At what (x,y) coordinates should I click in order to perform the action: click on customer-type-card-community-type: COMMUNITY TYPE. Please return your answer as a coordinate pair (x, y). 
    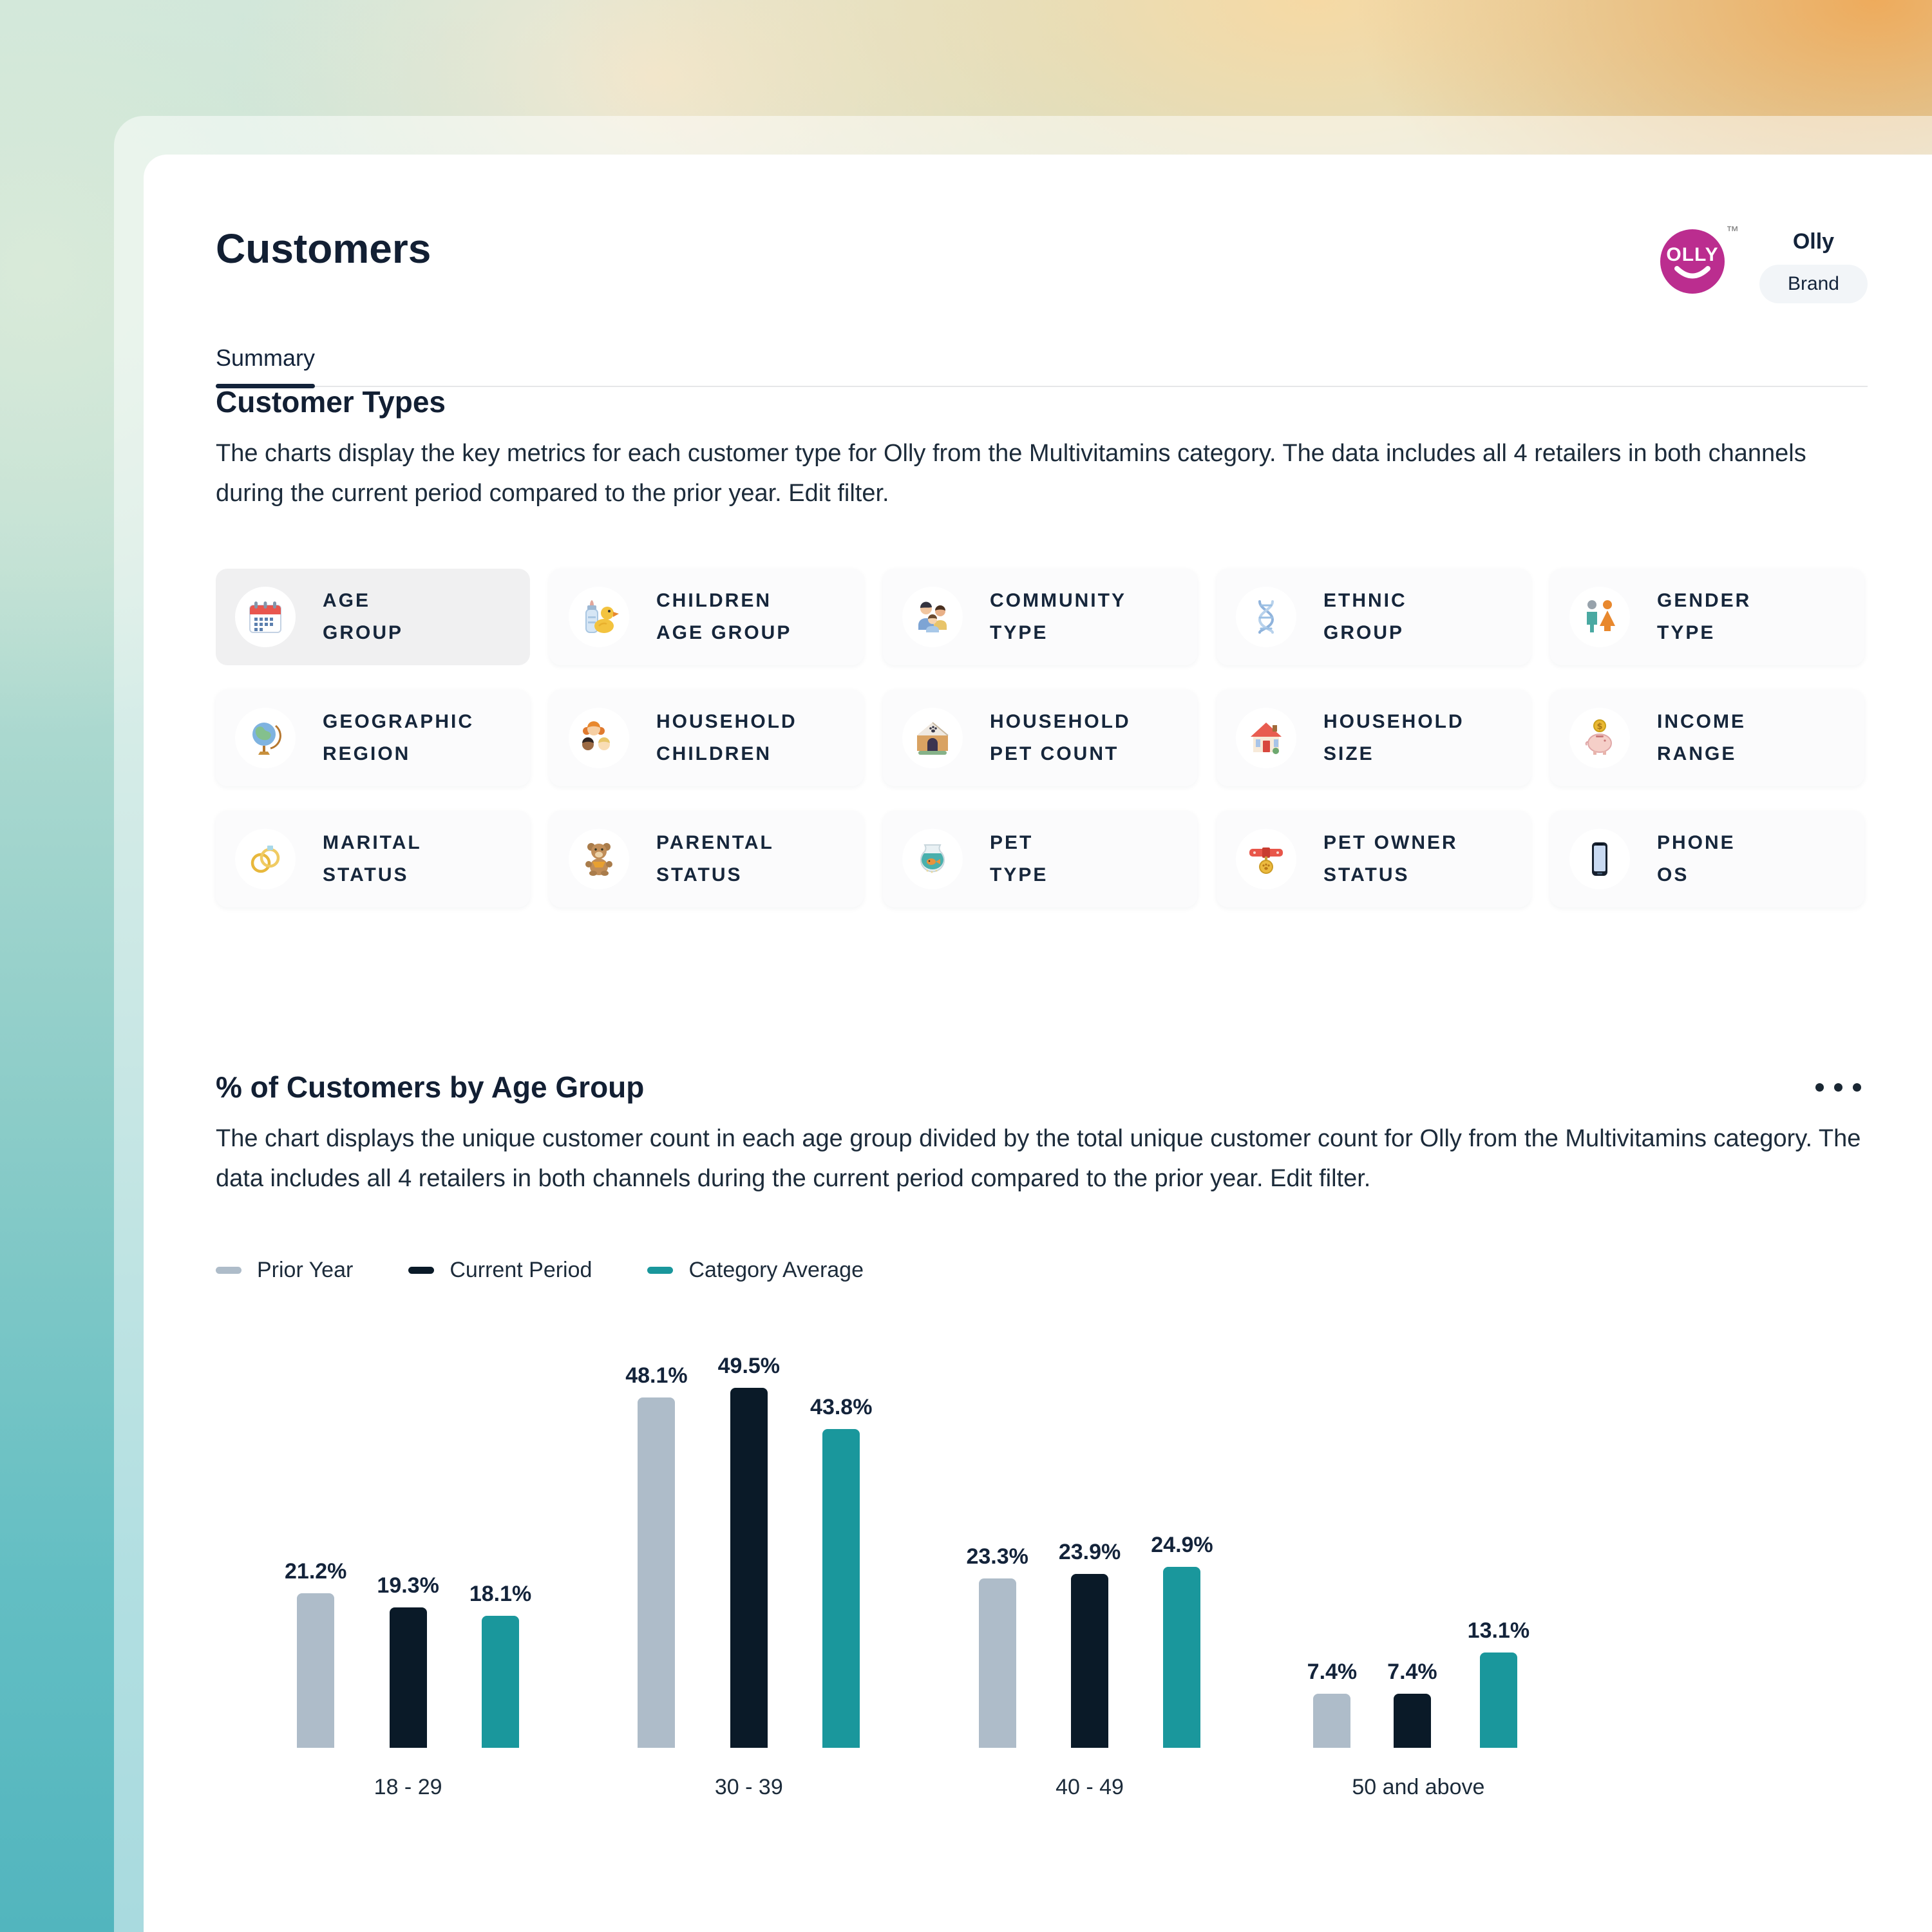
    Looking at the image, I should click on (1040, 617).